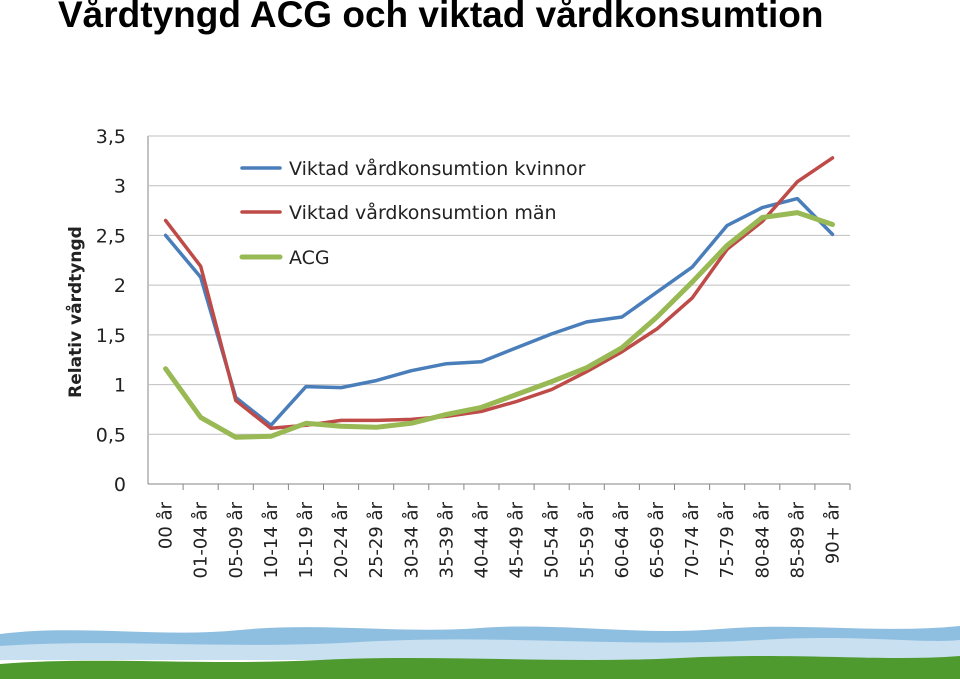  Describe the element at coordinates (480, 667) in the screenshot. I see `footer-grass-band` at that location.